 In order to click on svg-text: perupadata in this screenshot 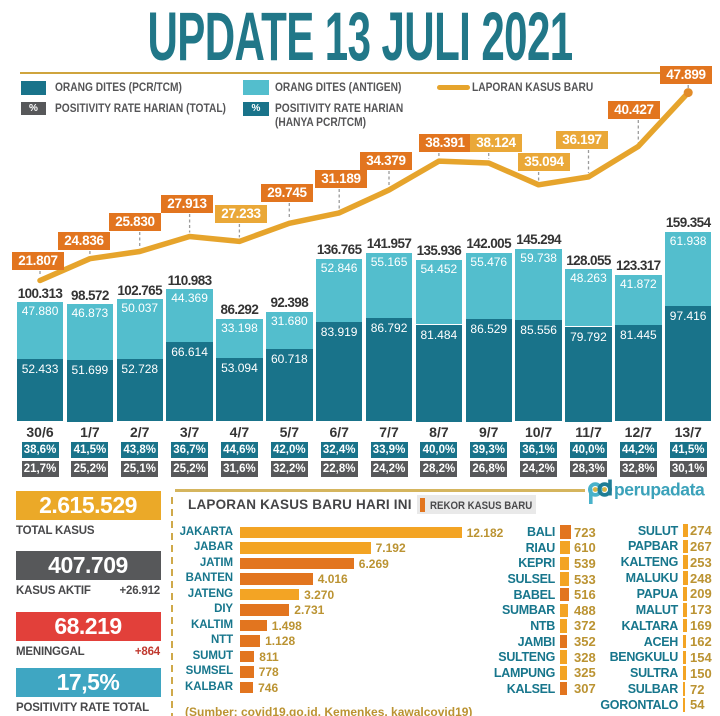, I will do `click(659, 490)`.